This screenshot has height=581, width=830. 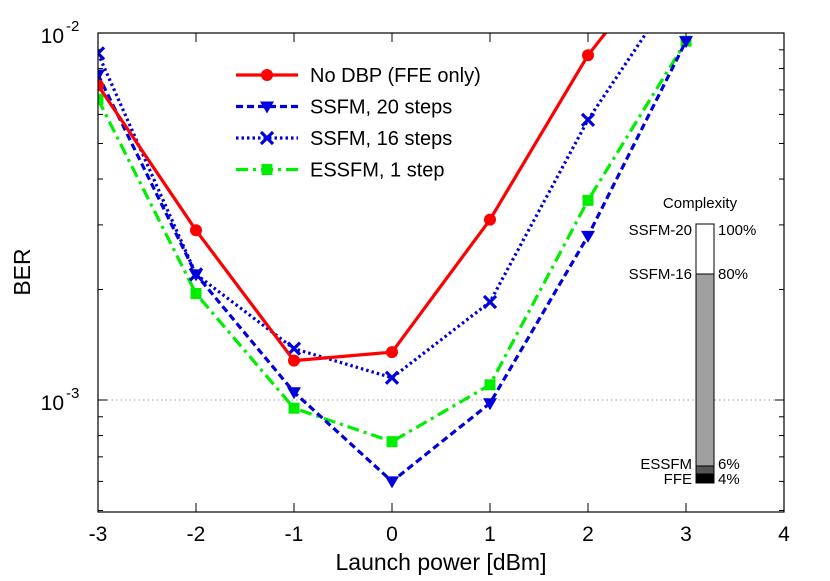 What do you see at coordinates (440, 534) in the screenshot?
I see `x-tick-labels: -3 -2 -1 0 1 2 3 4` at bounding box center [440, 534].